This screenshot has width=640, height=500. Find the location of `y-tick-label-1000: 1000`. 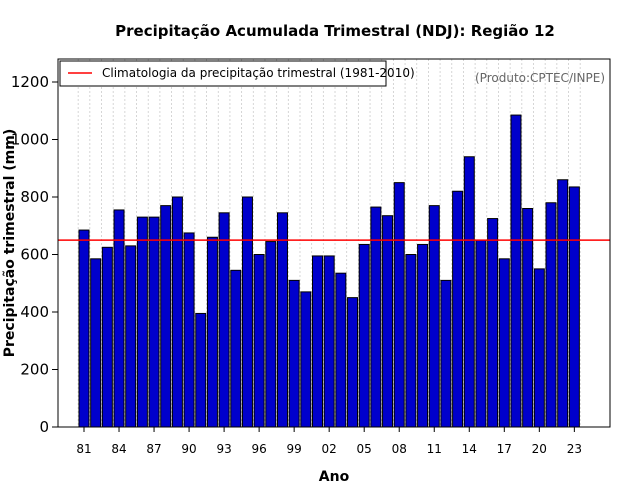

y-tick-label-1000: 1000 is located at coordinates (30, 140).